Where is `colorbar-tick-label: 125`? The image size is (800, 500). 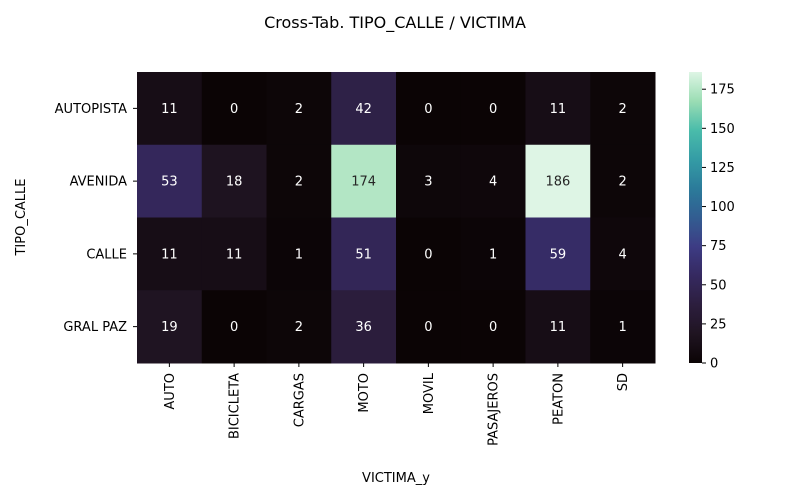 colorbar-tick-label: 125 is located at coordinates (722, 168).